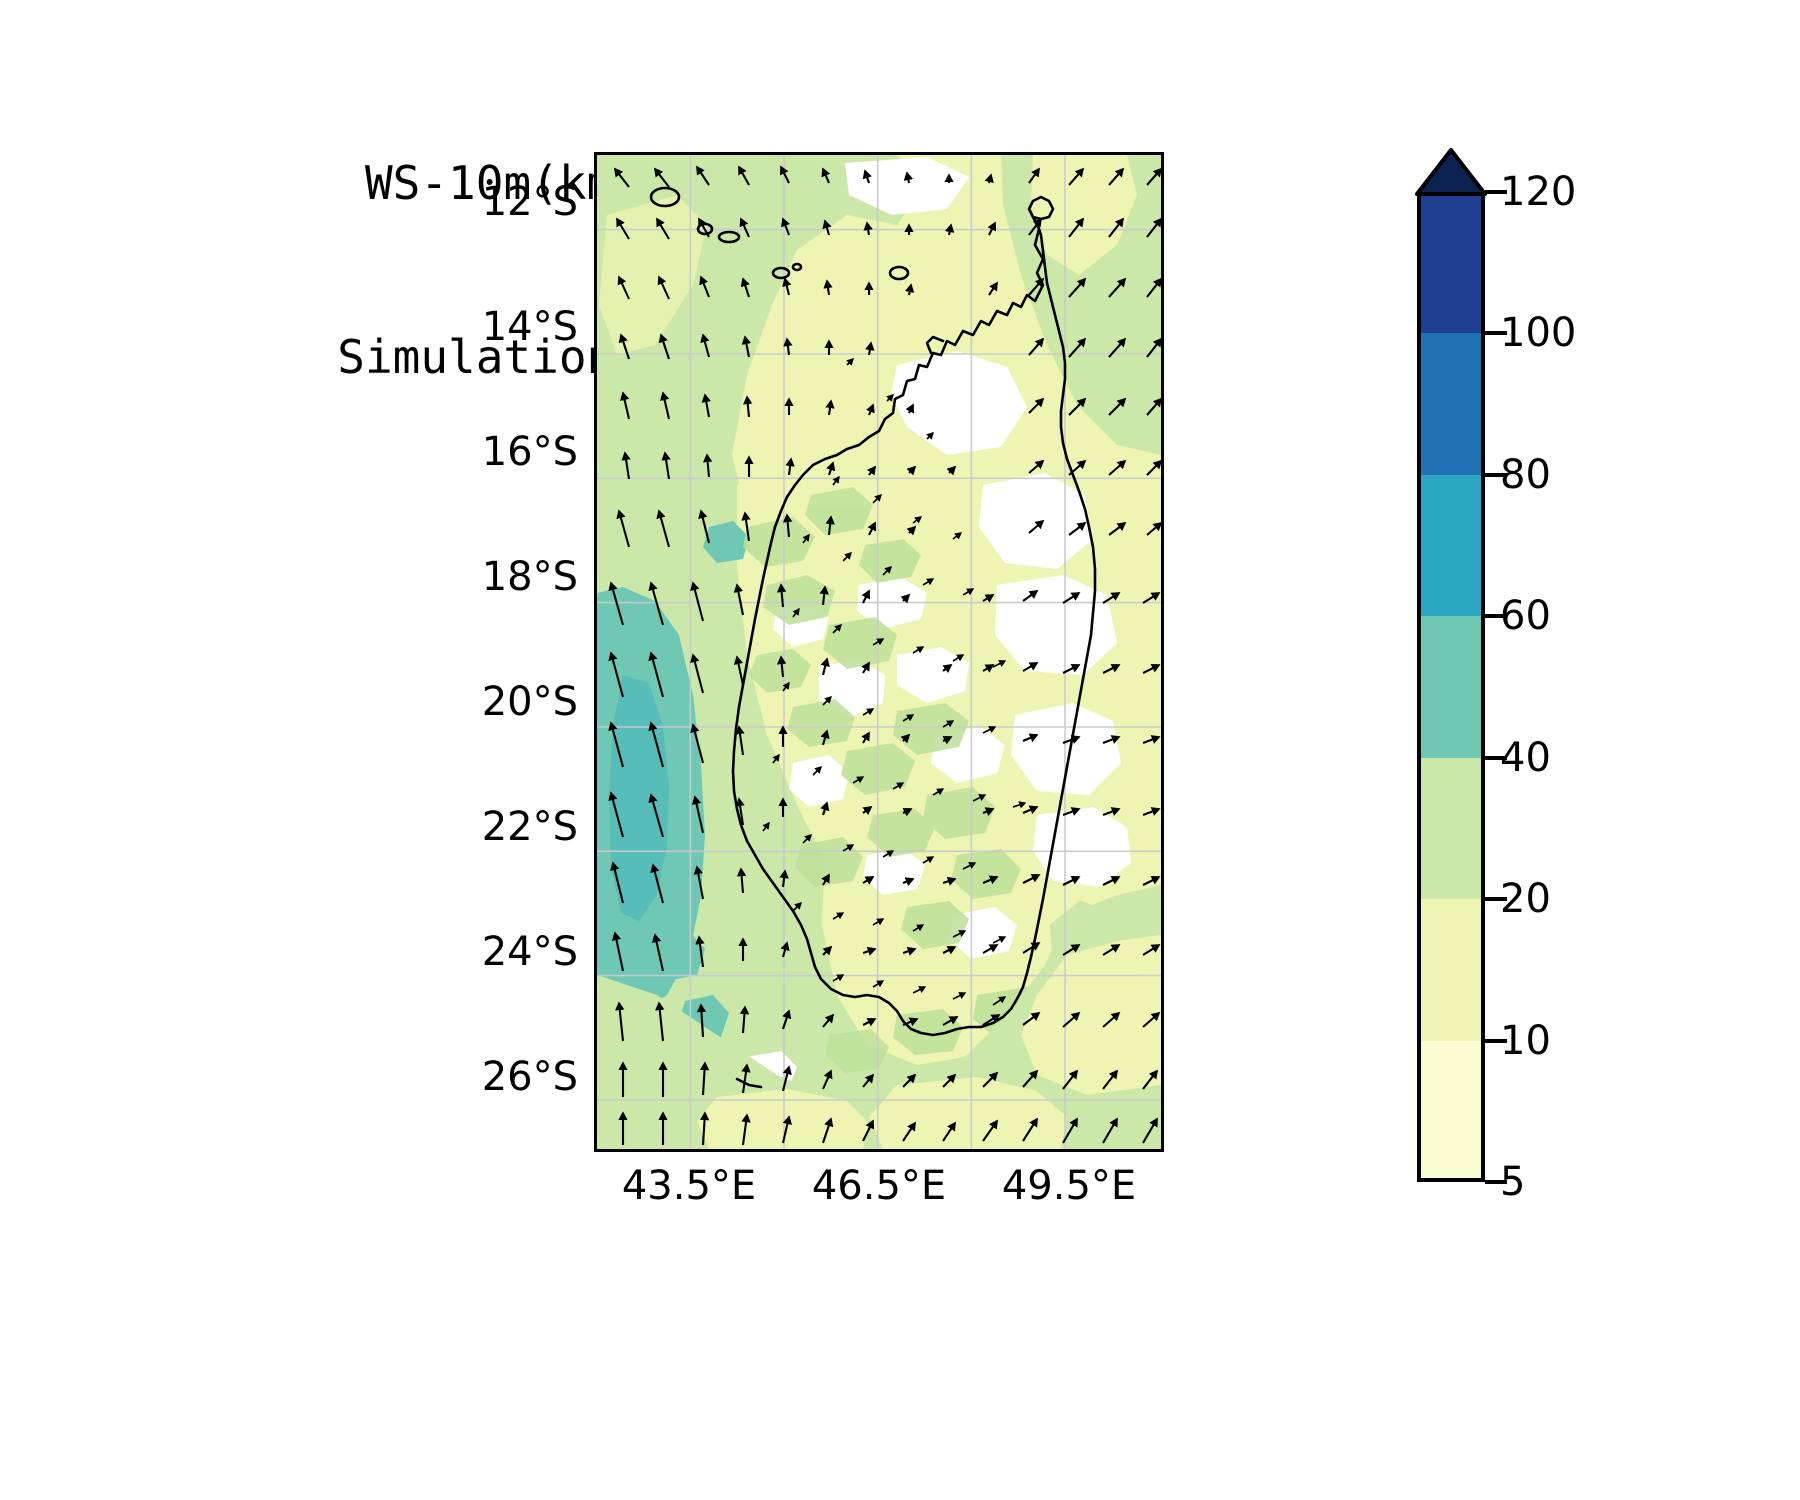 This screenshot has width=1800, height=1500. What do you see at coordinates (689, 1186) in the screenshot?
I see `x-tick-label: 43.5°E` at bounding box center [689, 1186].